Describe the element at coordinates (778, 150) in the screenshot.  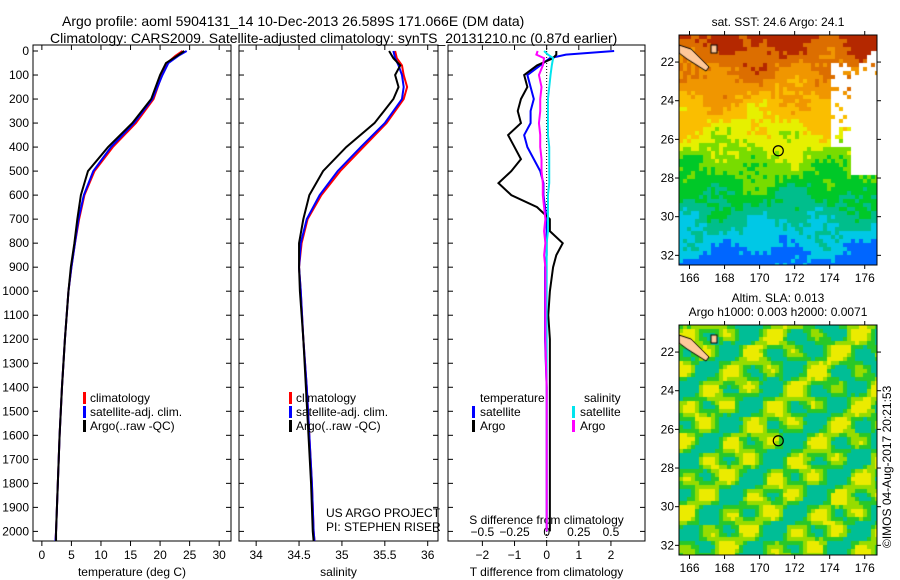
I see `sst-map` at that location.